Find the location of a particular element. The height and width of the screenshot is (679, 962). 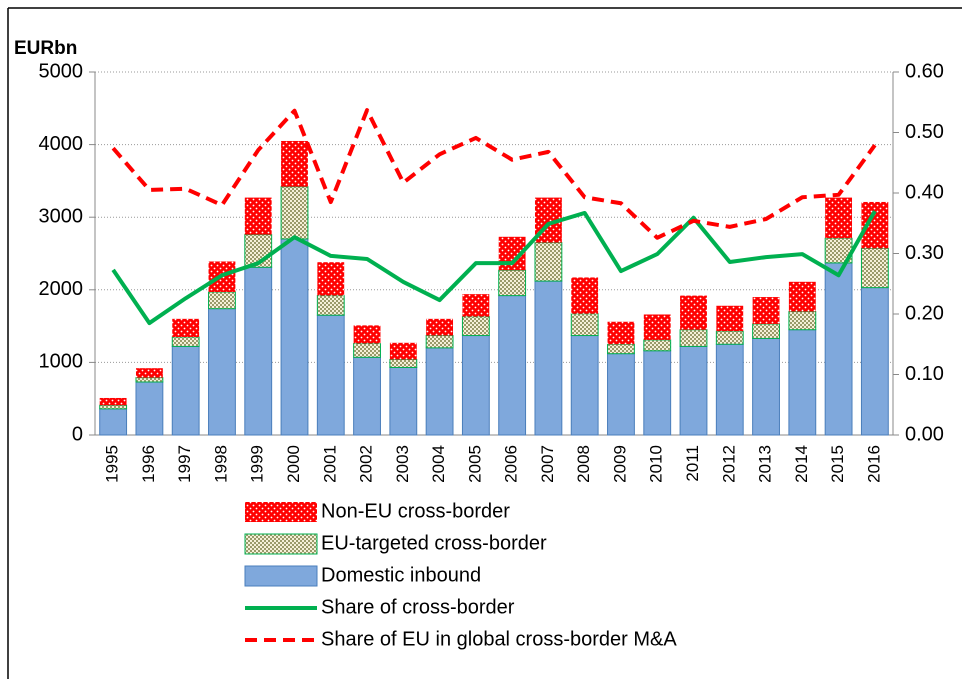

x-tick-label: 2004 is located at coordinates (438, 464).